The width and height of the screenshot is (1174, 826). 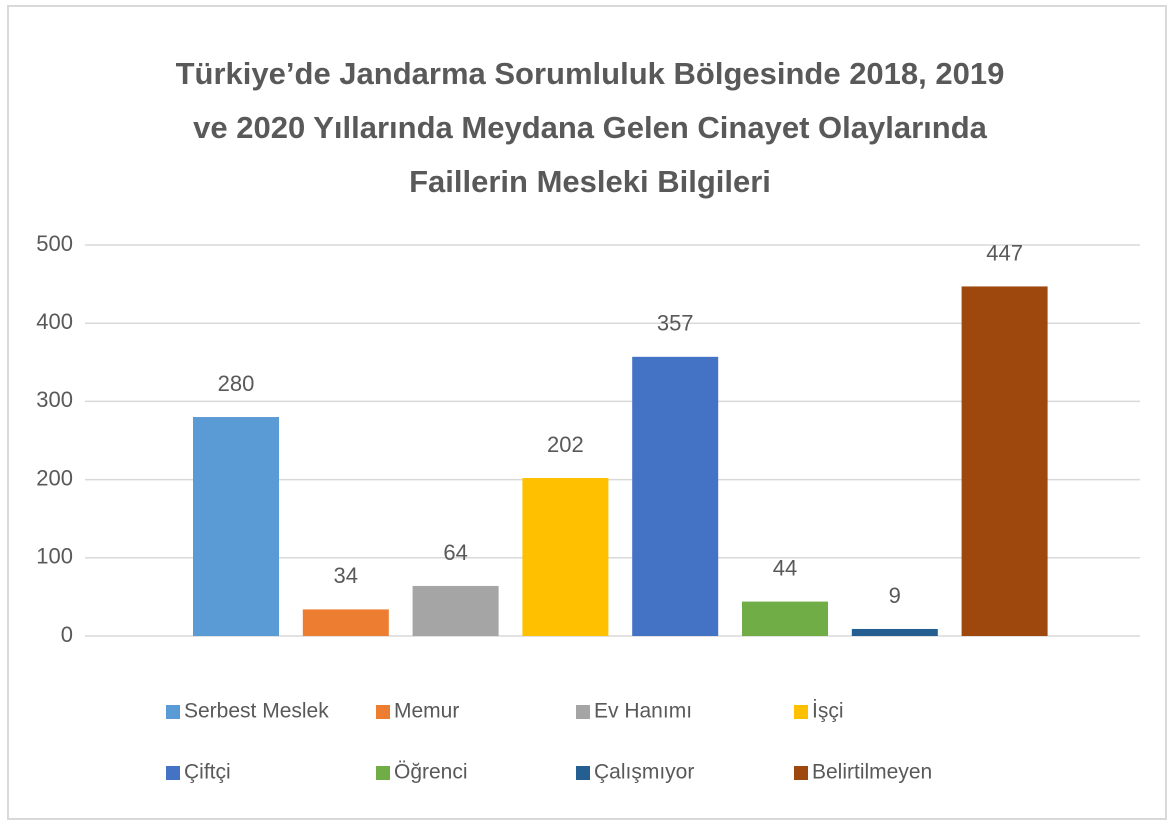 I want to click on y-tick-label: 300, so click(x=54, y=399).